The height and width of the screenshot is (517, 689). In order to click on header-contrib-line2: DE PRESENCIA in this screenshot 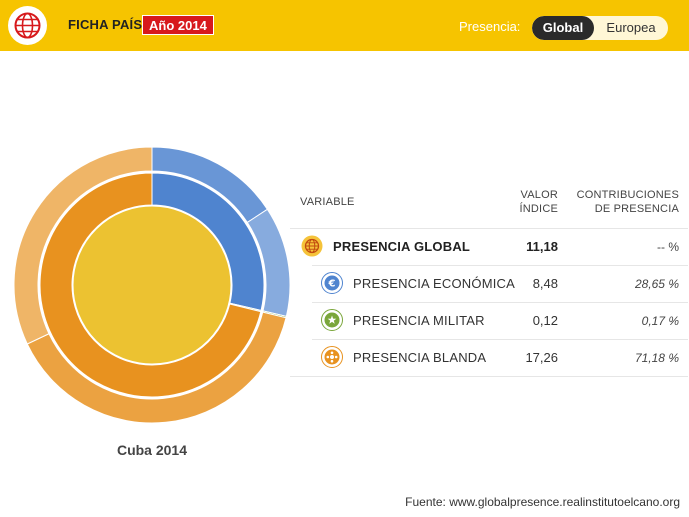, I will do `click(636, 209)`.